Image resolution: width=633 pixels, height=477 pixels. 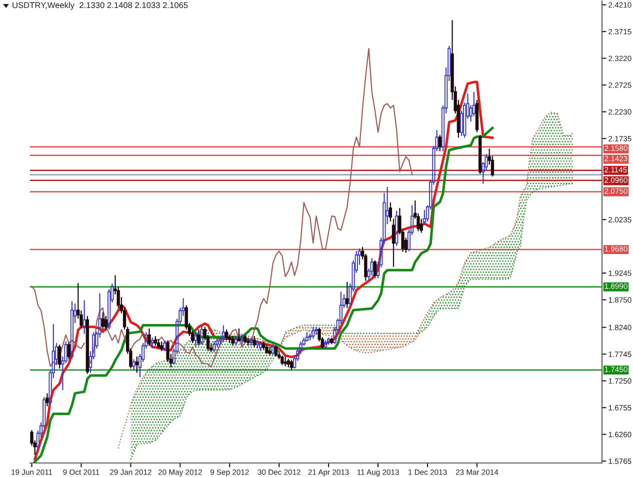 What do you see at coordinates (100, 6) in the screenshot?
I see `chart-title: USDTRY,Weekly 2.1330 2.1408 2.1033 2.1065` at bounding box center [100, 6].